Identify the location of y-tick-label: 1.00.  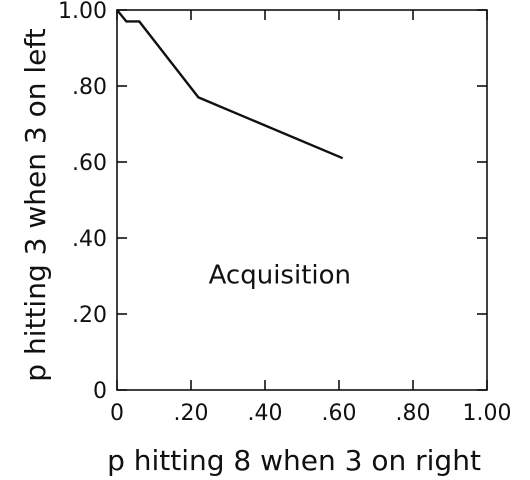
(82, 12).